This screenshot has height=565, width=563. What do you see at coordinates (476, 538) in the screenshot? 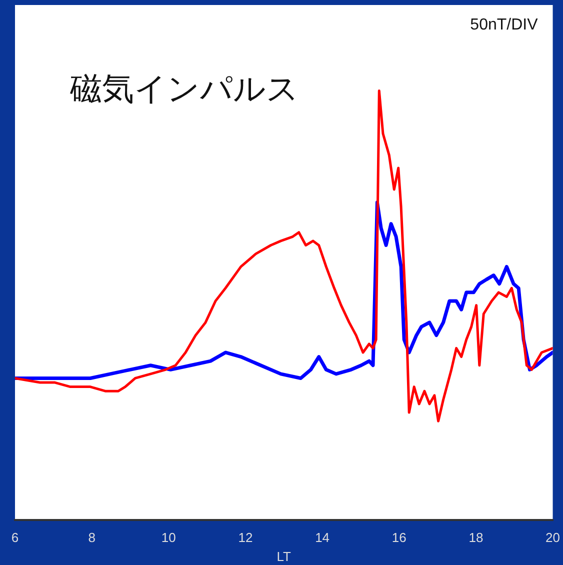
I see `x-tick-label: 18` at bounding box center [476, 538].